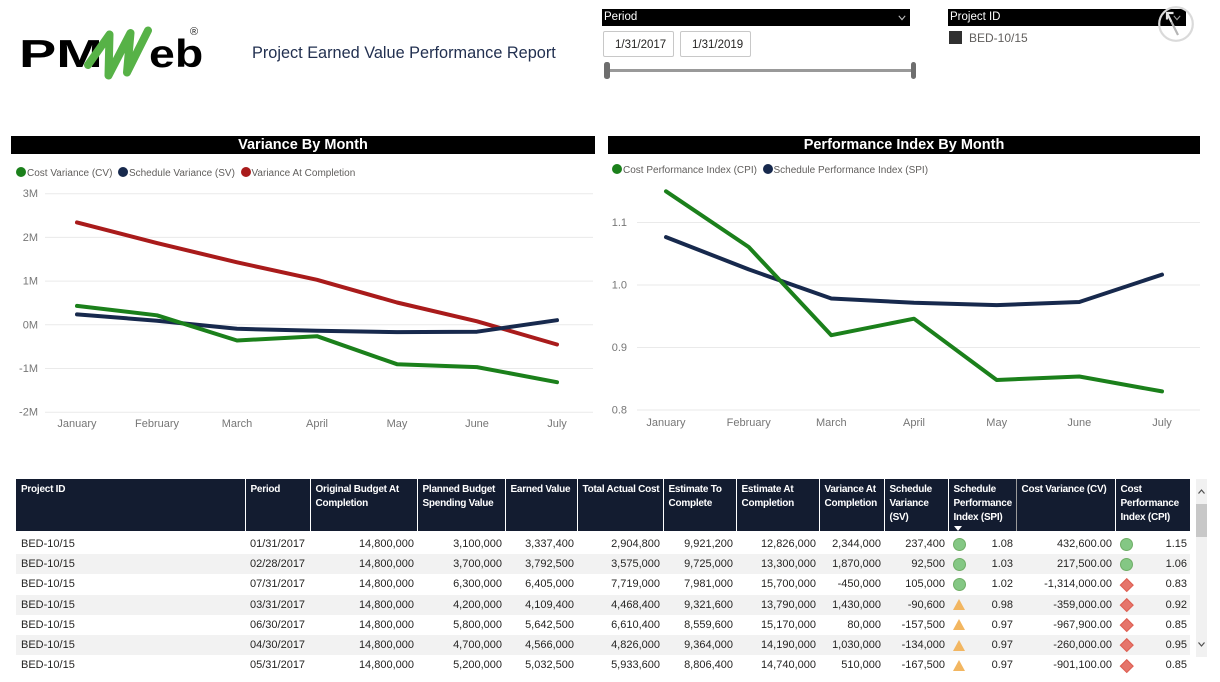 The height and width of the screenshot is (682, 1220). Describe the element at coordinates (30, 282) in the screenshot. I see `svg-text: 1M` at that location.